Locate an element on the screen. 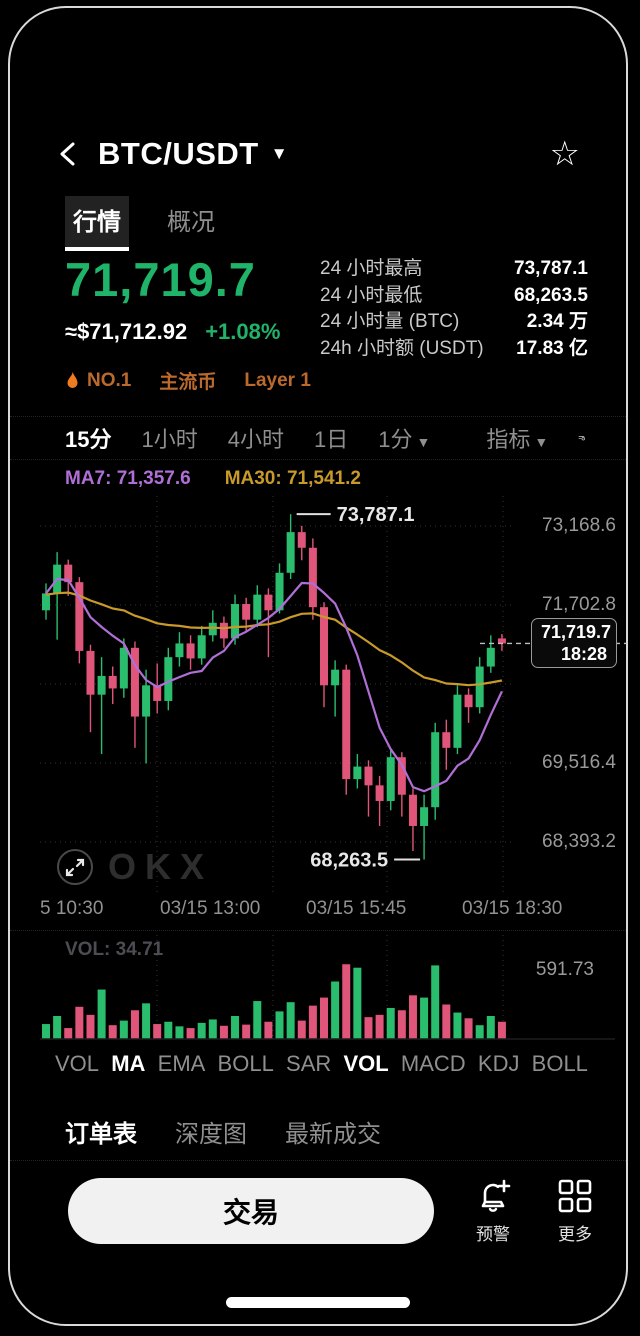 Image resolution: width=640 pixels, height=1336 pixels. tab-market: 行情 is located at coordinates (97, 223).